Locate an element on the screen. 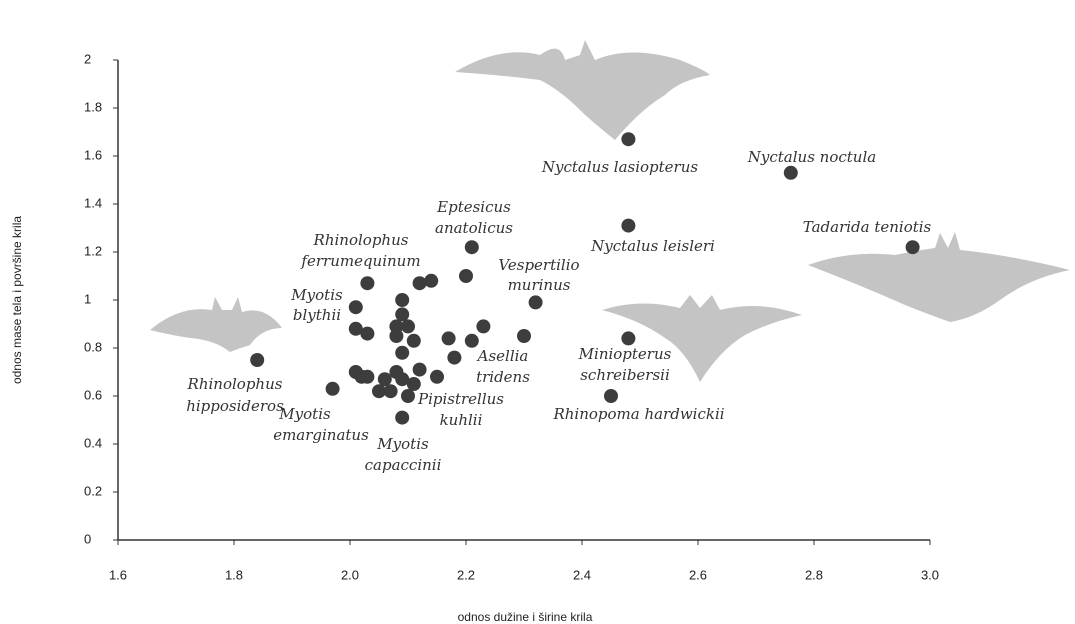 The width and height of the screenshot is (1075, 624). x-tick-label: 2.8 is located at coordinates (814, 574).